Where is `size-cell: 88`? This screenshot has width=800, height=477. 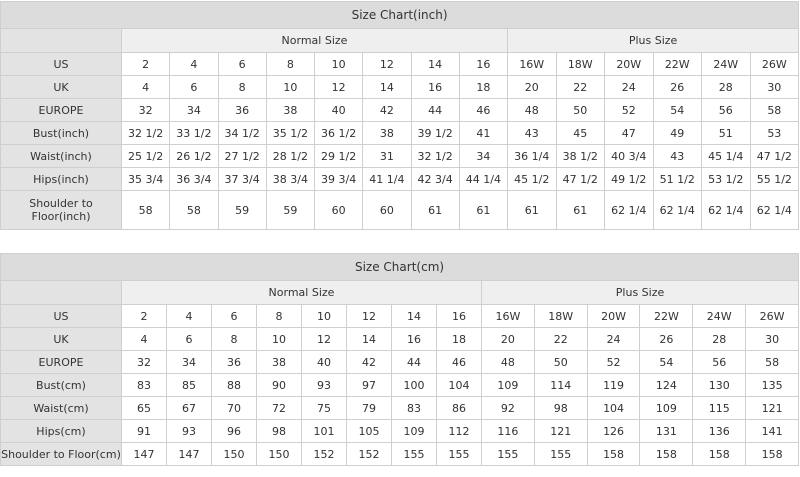 size-cell: 88 is located at coordinates (234, 385).